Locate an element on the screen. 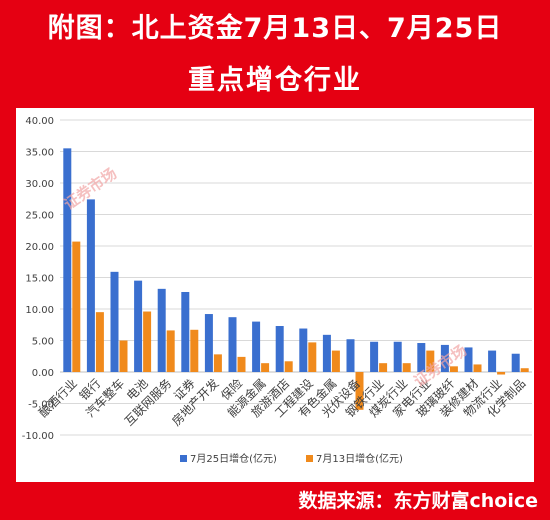  y-tick-label: 25.00 is located at coordinates (39, 216).